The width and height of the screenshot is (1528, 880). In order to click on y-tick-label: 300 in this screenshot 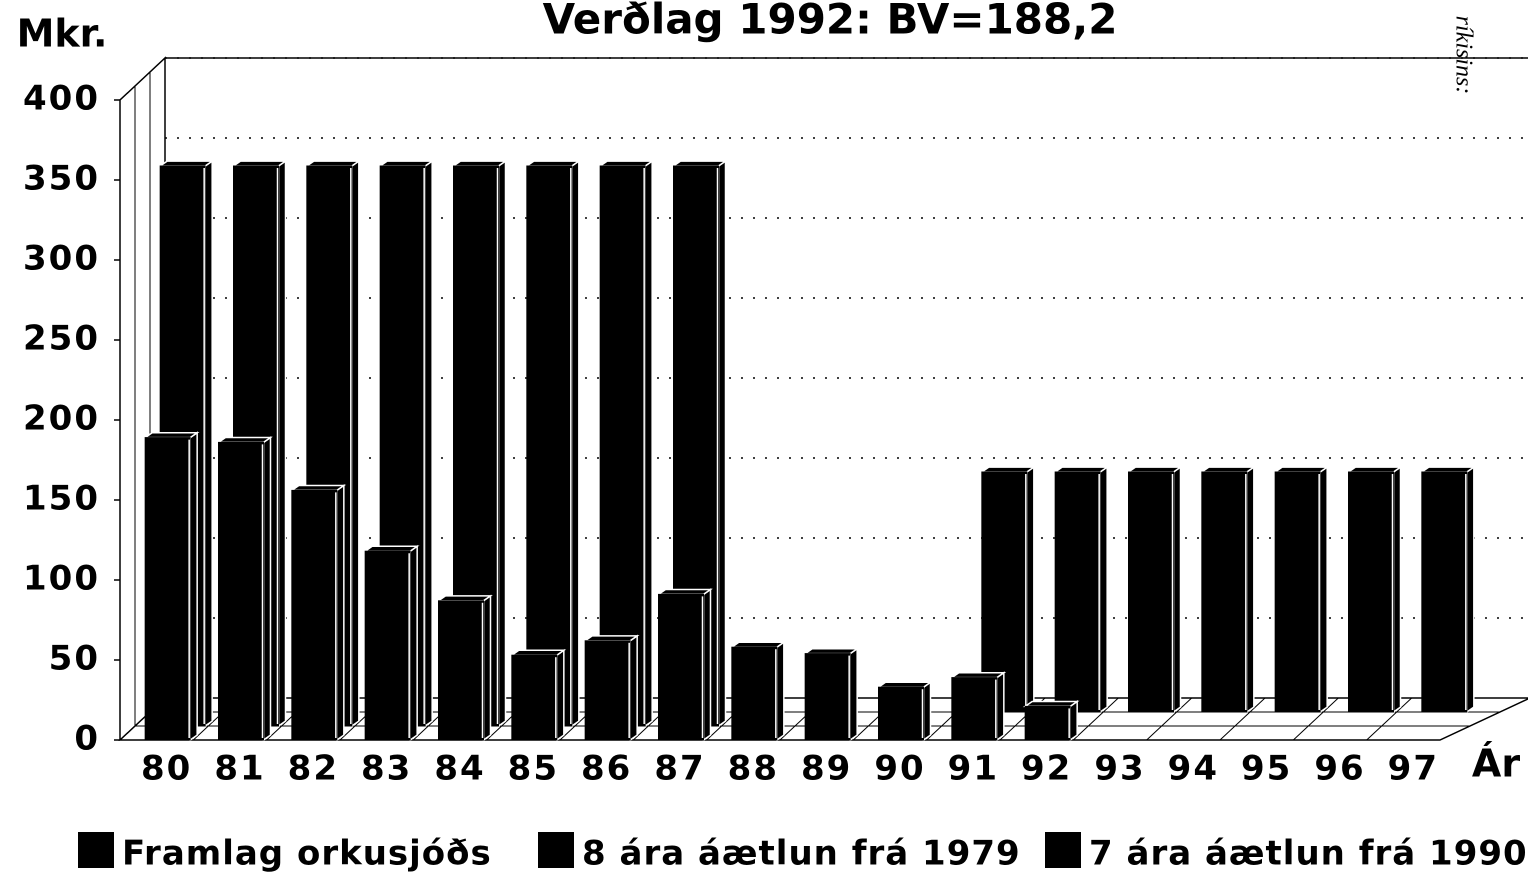, I will do `click(61, 259)`.